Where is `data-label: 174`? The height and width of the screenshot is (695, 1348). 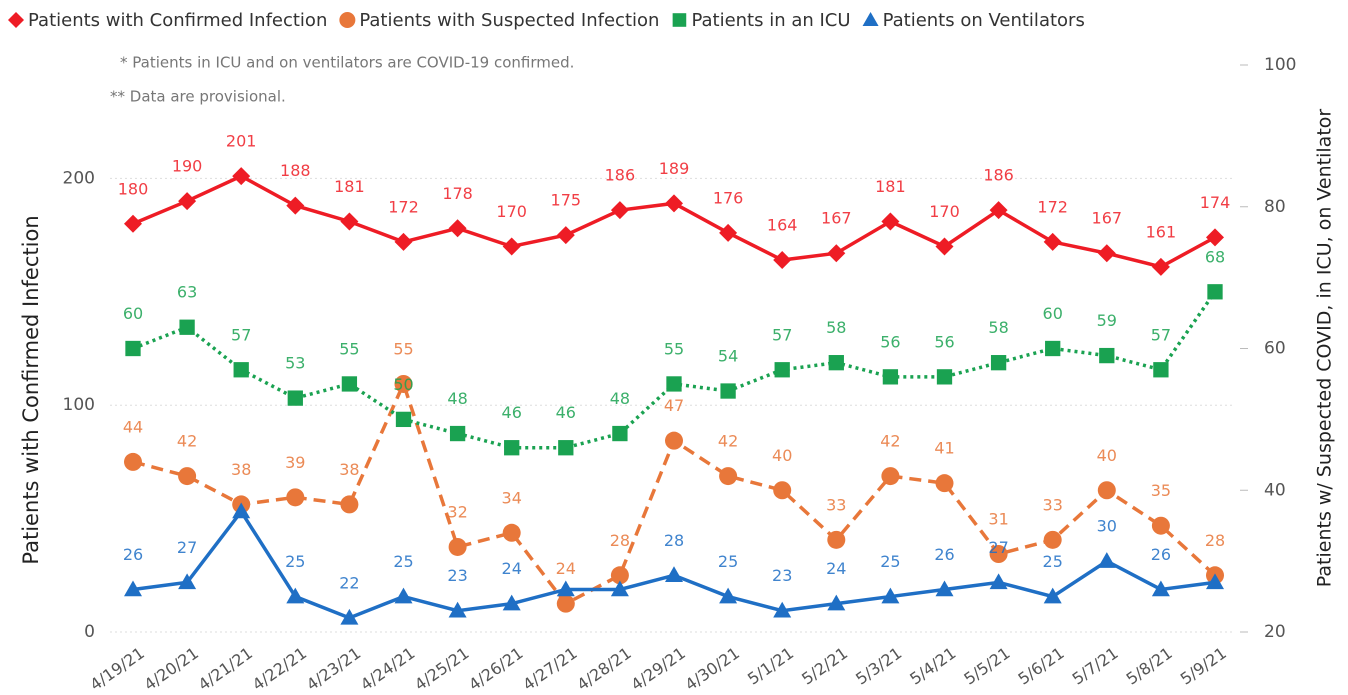
data-label: 174 is located at coordinates (1215, 202).